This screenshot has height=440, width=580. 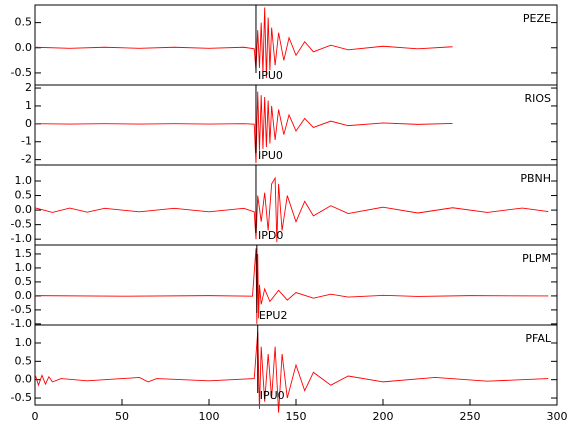 What do you see at coordinates (296, 416) in the screenshot?
I see `x-tick-label: 150` at bounding box center [296, 416].